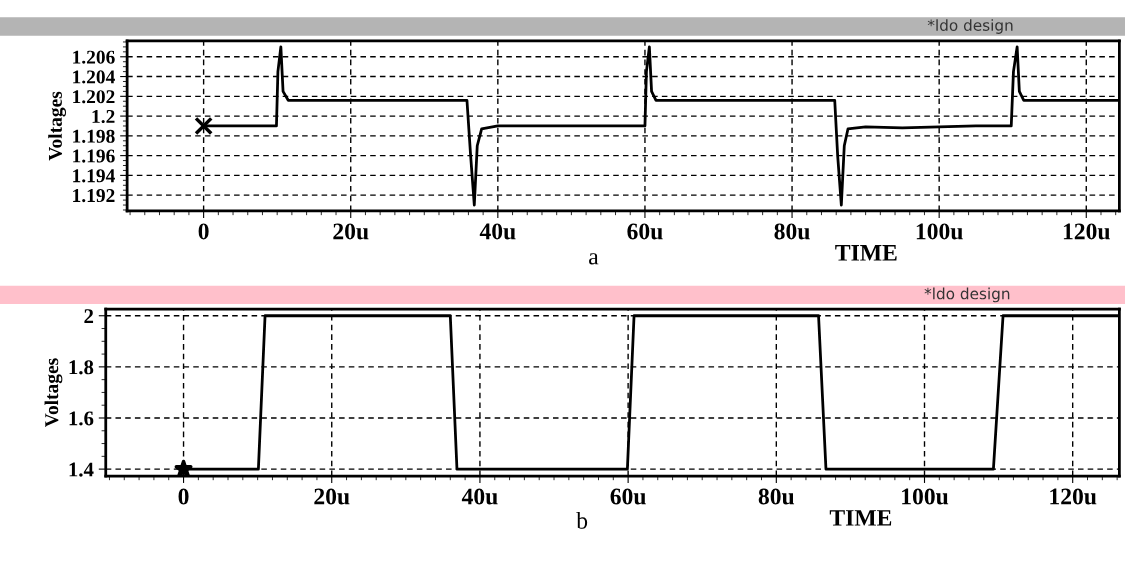 This screenshot has height=562, width=1125. What do you see at coordinates (94, 156) in the screenshot?
I see `y-tick-label: 1.196` at bounding box center [94, 156].